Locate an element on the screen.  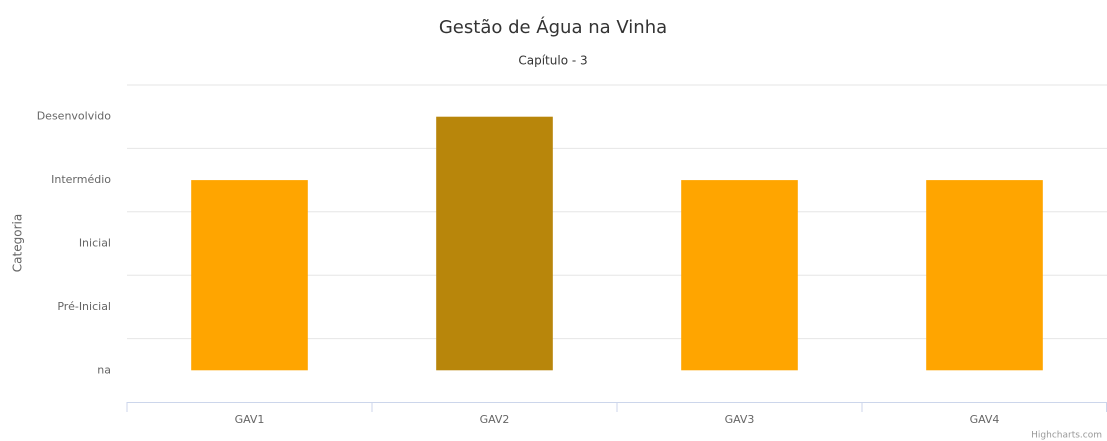
y-axis-title: Categoria is located at coordinates (18, 243).